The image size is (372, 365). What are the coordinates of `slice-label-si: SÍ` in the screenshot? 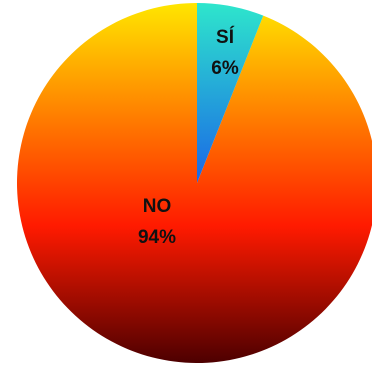 It's located at (225, 37).